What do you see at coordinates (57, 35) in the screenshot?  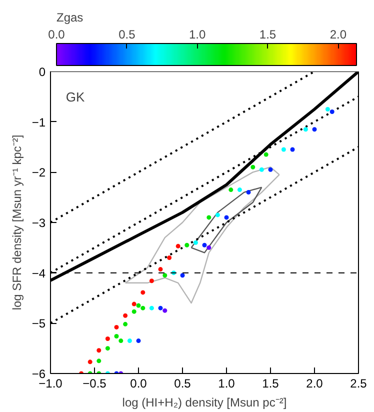 I see `color-bar-label: 0.0` at bounding box center [57, 35].